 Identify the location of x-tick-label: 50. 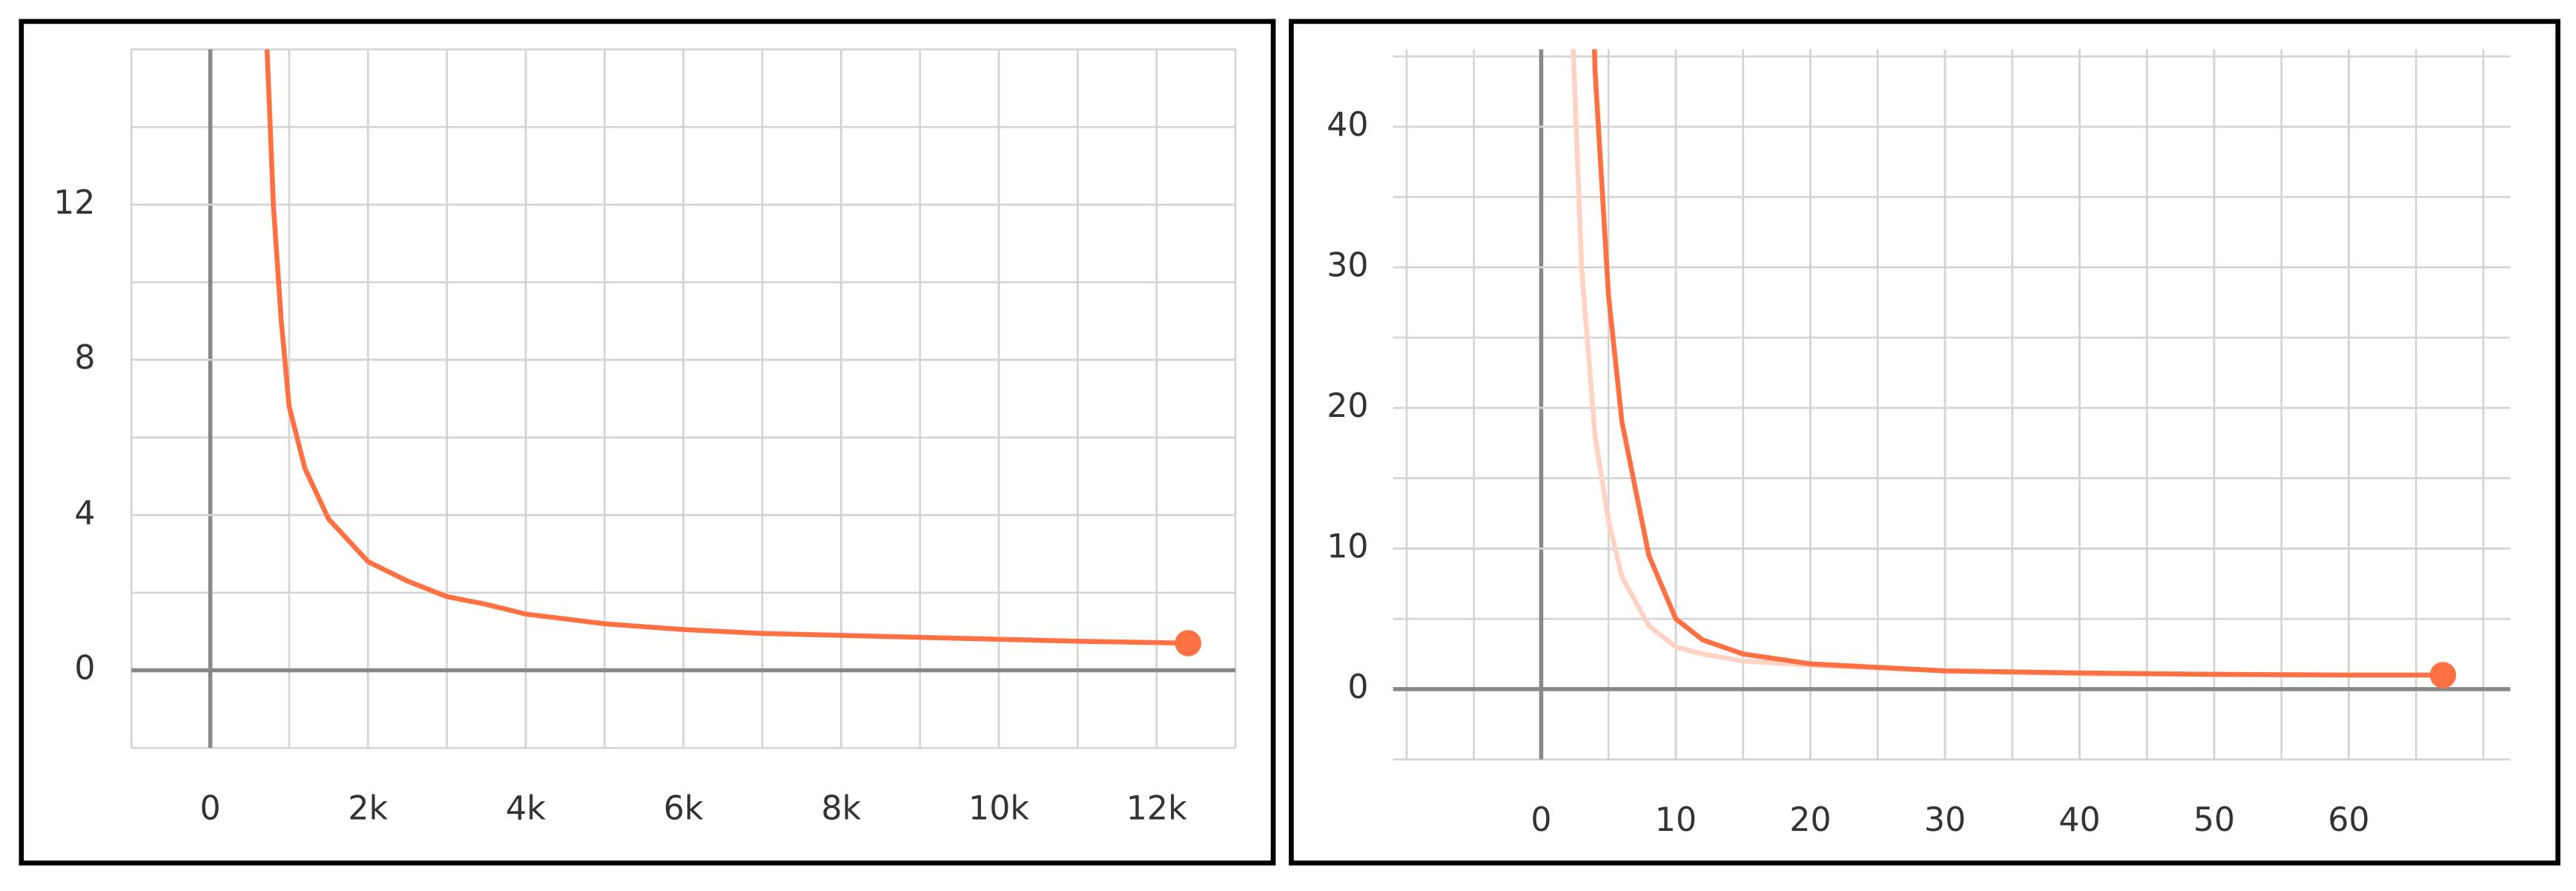
(2214, 820).